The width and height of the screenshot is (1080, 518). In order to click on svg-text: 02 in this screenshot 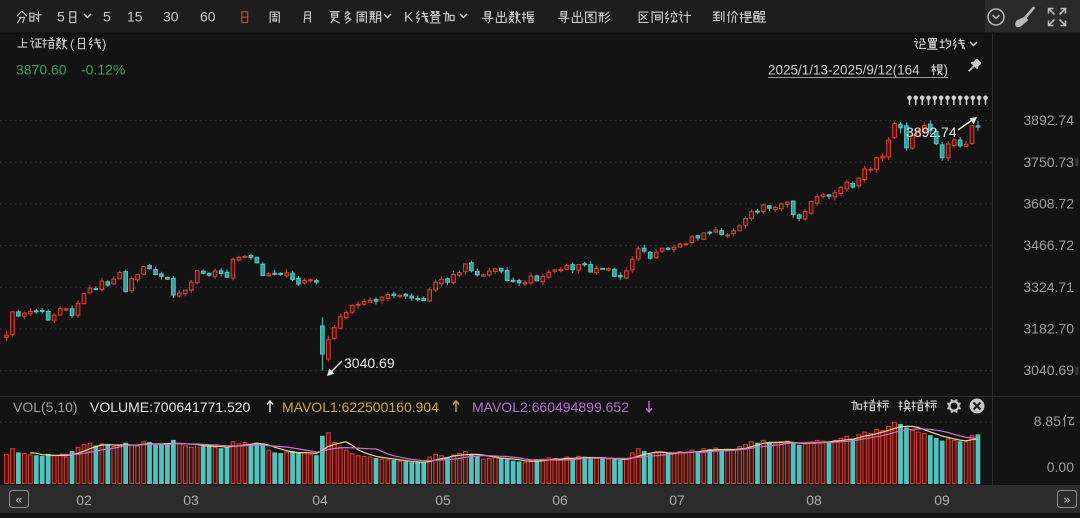, I will do `click(84, 500)`.